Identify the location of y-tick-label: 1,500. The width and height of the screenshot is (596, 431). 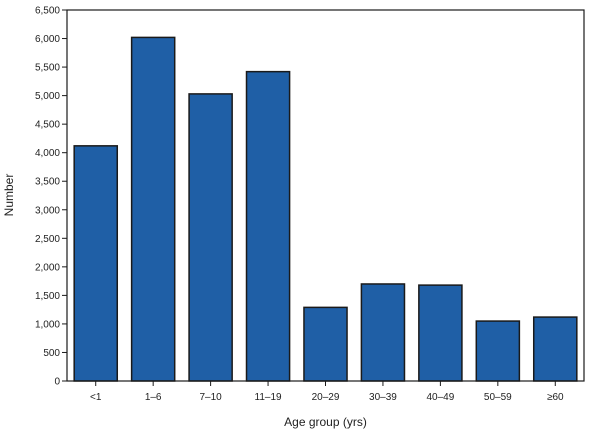
(47, 296).